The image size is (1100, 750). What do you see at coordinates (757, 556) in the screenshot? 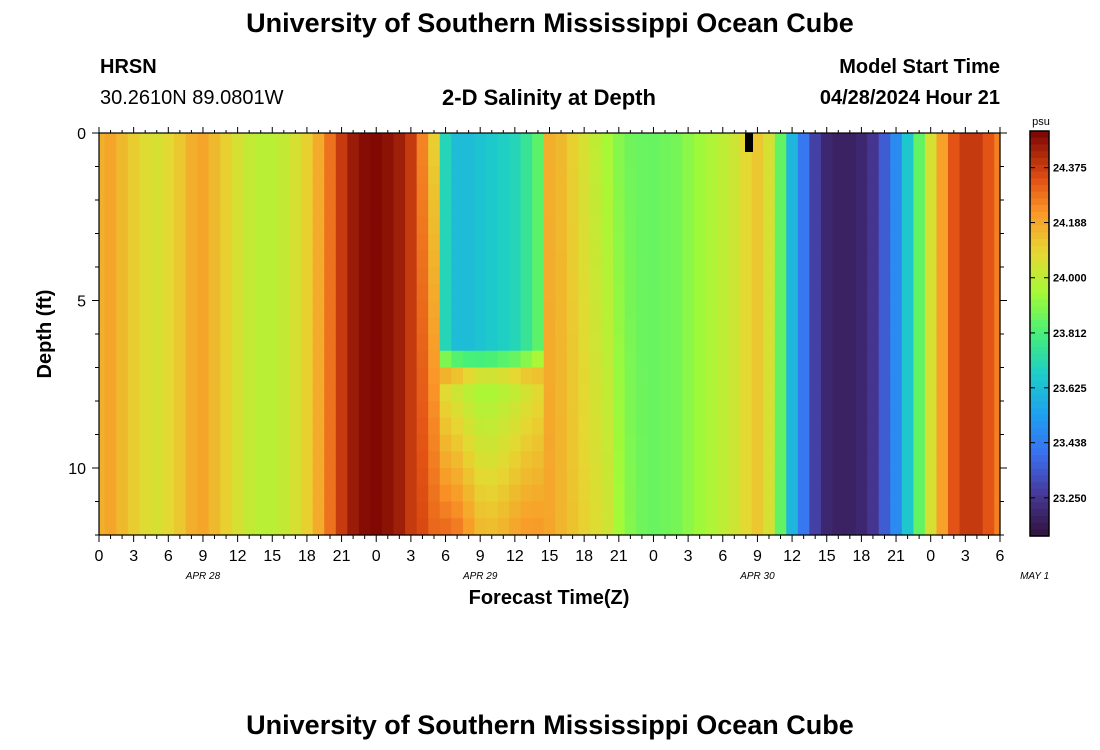
I see `x-tick-label: 9` at bounding box center [757, 556].